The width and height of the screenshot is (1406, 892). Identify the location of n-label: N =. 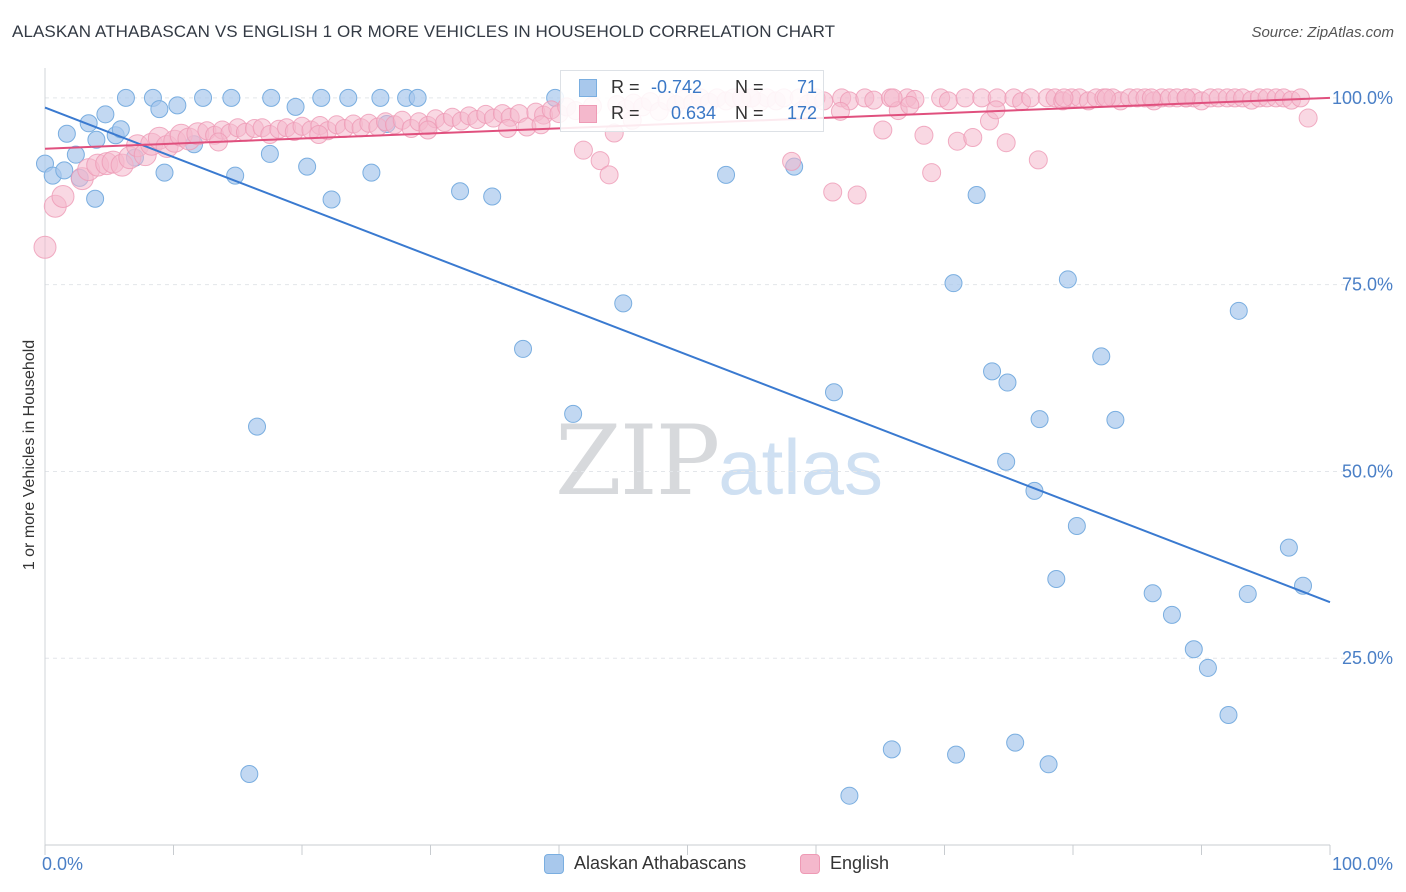
(749, 113).